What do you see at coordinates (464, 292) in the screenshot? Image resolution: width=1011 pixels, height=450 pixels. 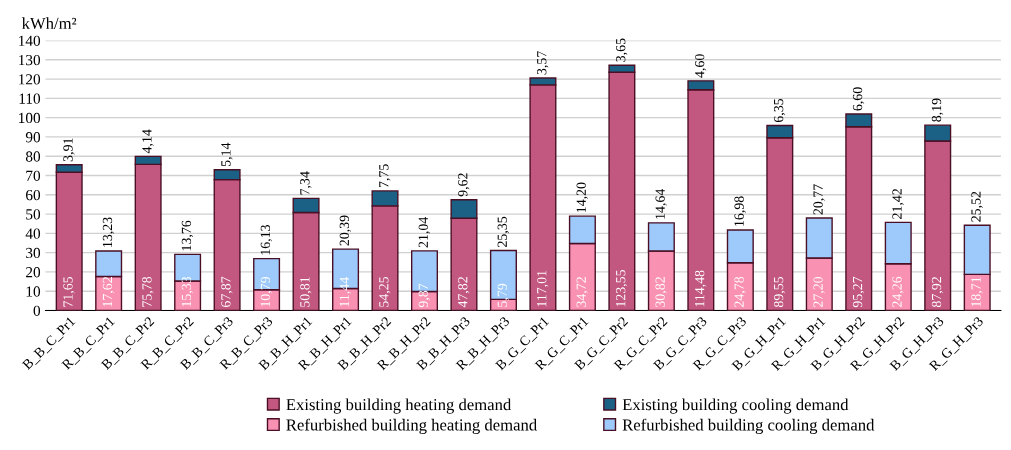 I see `data-label: 47,82` at bounding box center [464, 292].